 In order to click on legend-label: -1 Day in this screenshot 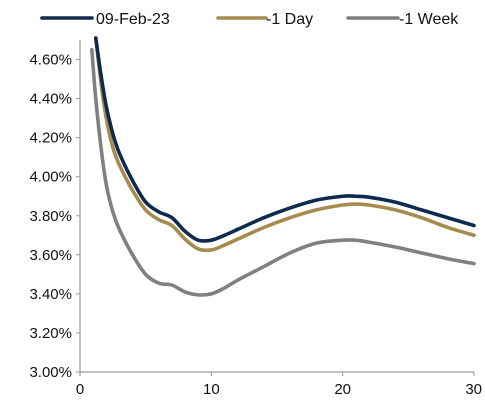, I will do `click(289, 19)`.